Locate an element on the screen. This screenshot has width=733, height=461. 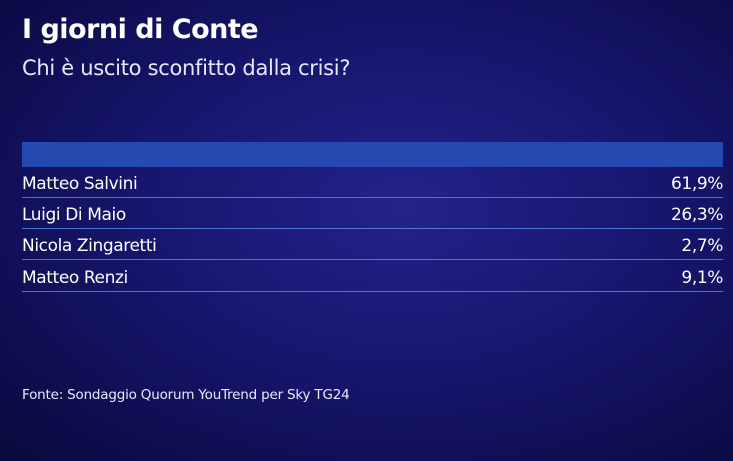
row-value: 26,3% is located at coordinates (696, 215).